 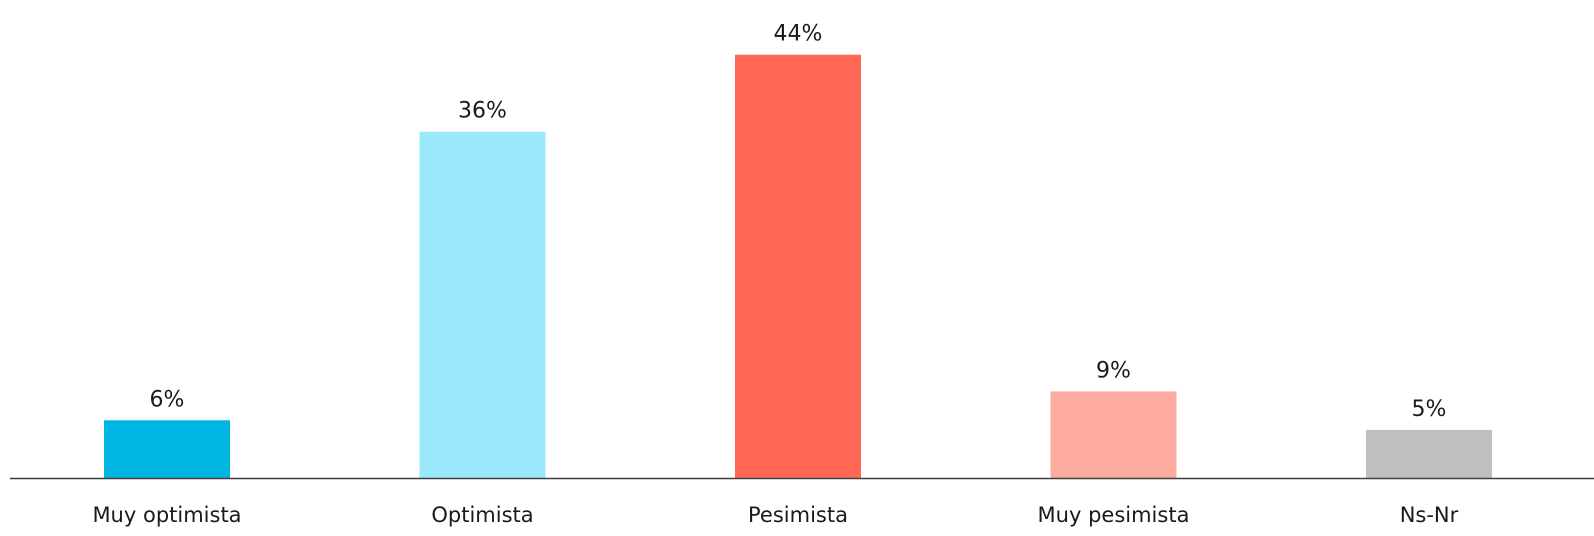 What do you see at coordinates (482, 304) in the screenshot?
I see `bar-optimista` at bounding box center [482, 304].